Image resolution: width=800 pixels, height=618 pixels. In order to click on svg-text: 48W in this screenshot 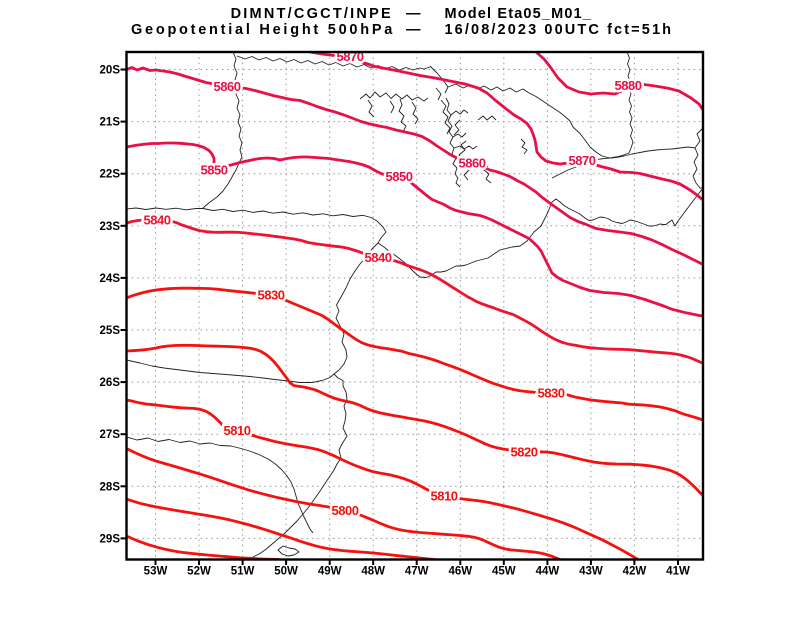, I will do `click(373, 572)`.